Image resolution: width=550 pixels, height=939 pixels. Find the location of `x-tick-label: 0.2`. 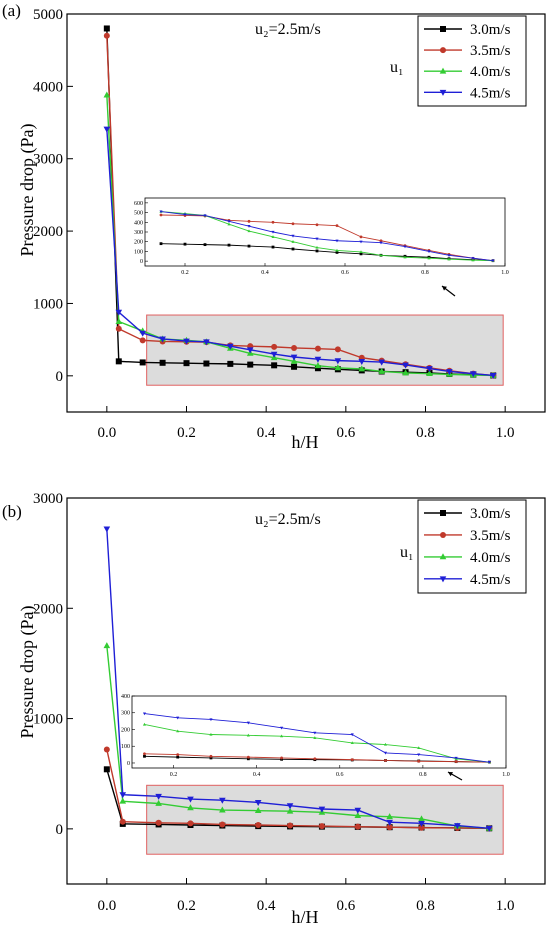

x-tick-label: 0.2 is located at coordinates (186, 433).